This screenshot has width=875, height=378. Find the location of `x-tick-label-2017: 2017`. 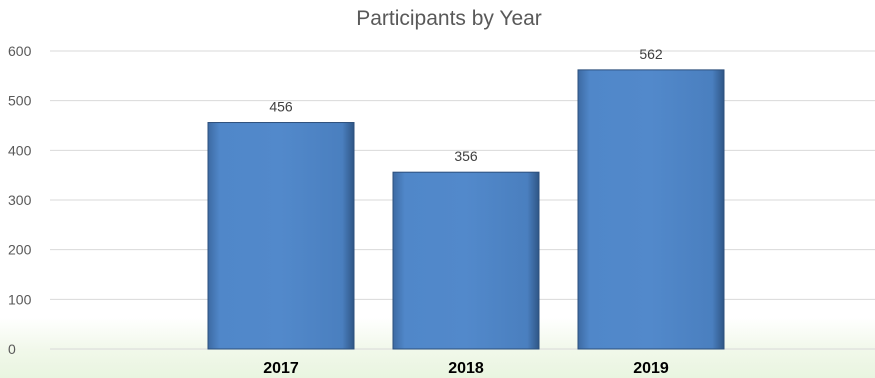

x-tick-label-2017: 2017 is located at coordinates (281, 368).